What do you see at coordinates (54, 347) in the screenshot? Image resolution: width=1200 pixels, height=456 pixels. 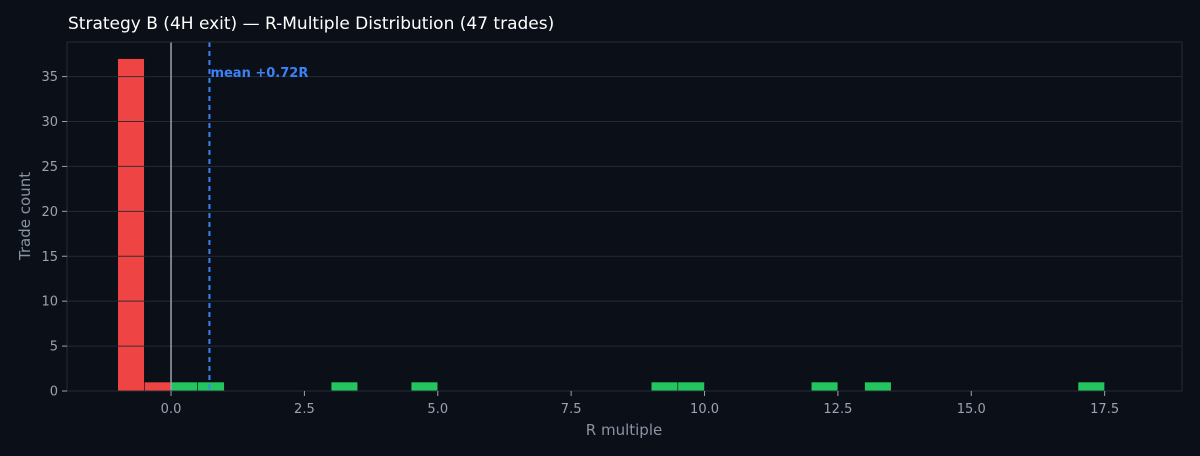 I see `y-tick-label: 5` at bounding box center [54, 347].